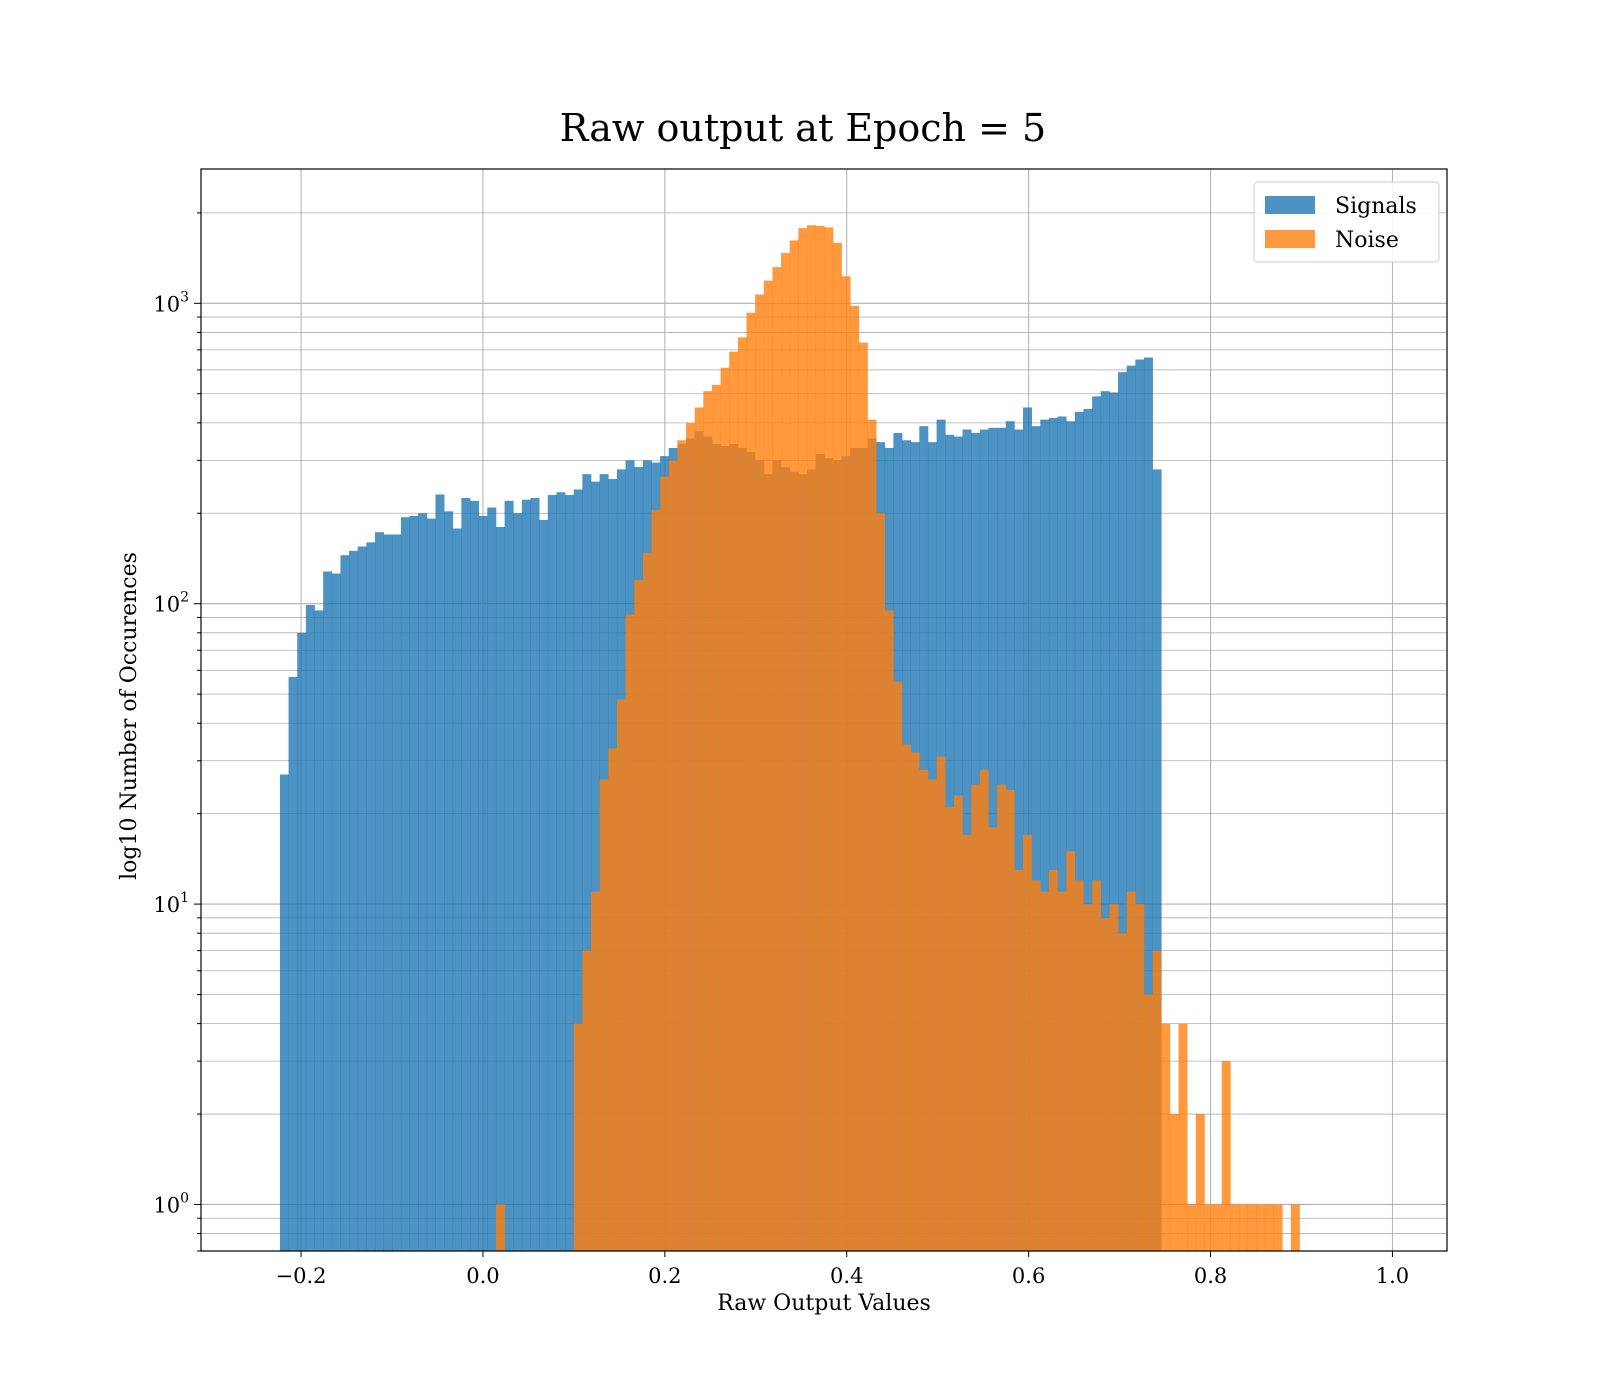 Image resolution: width=1600 pixels, height=1400 pixels. Describe the element at coordinates (842, 1269) in the screenshot. I see `x-axis-ticks: −0.2 0.0 0.2 0.4 0.6 0.8 1.0` at that location.